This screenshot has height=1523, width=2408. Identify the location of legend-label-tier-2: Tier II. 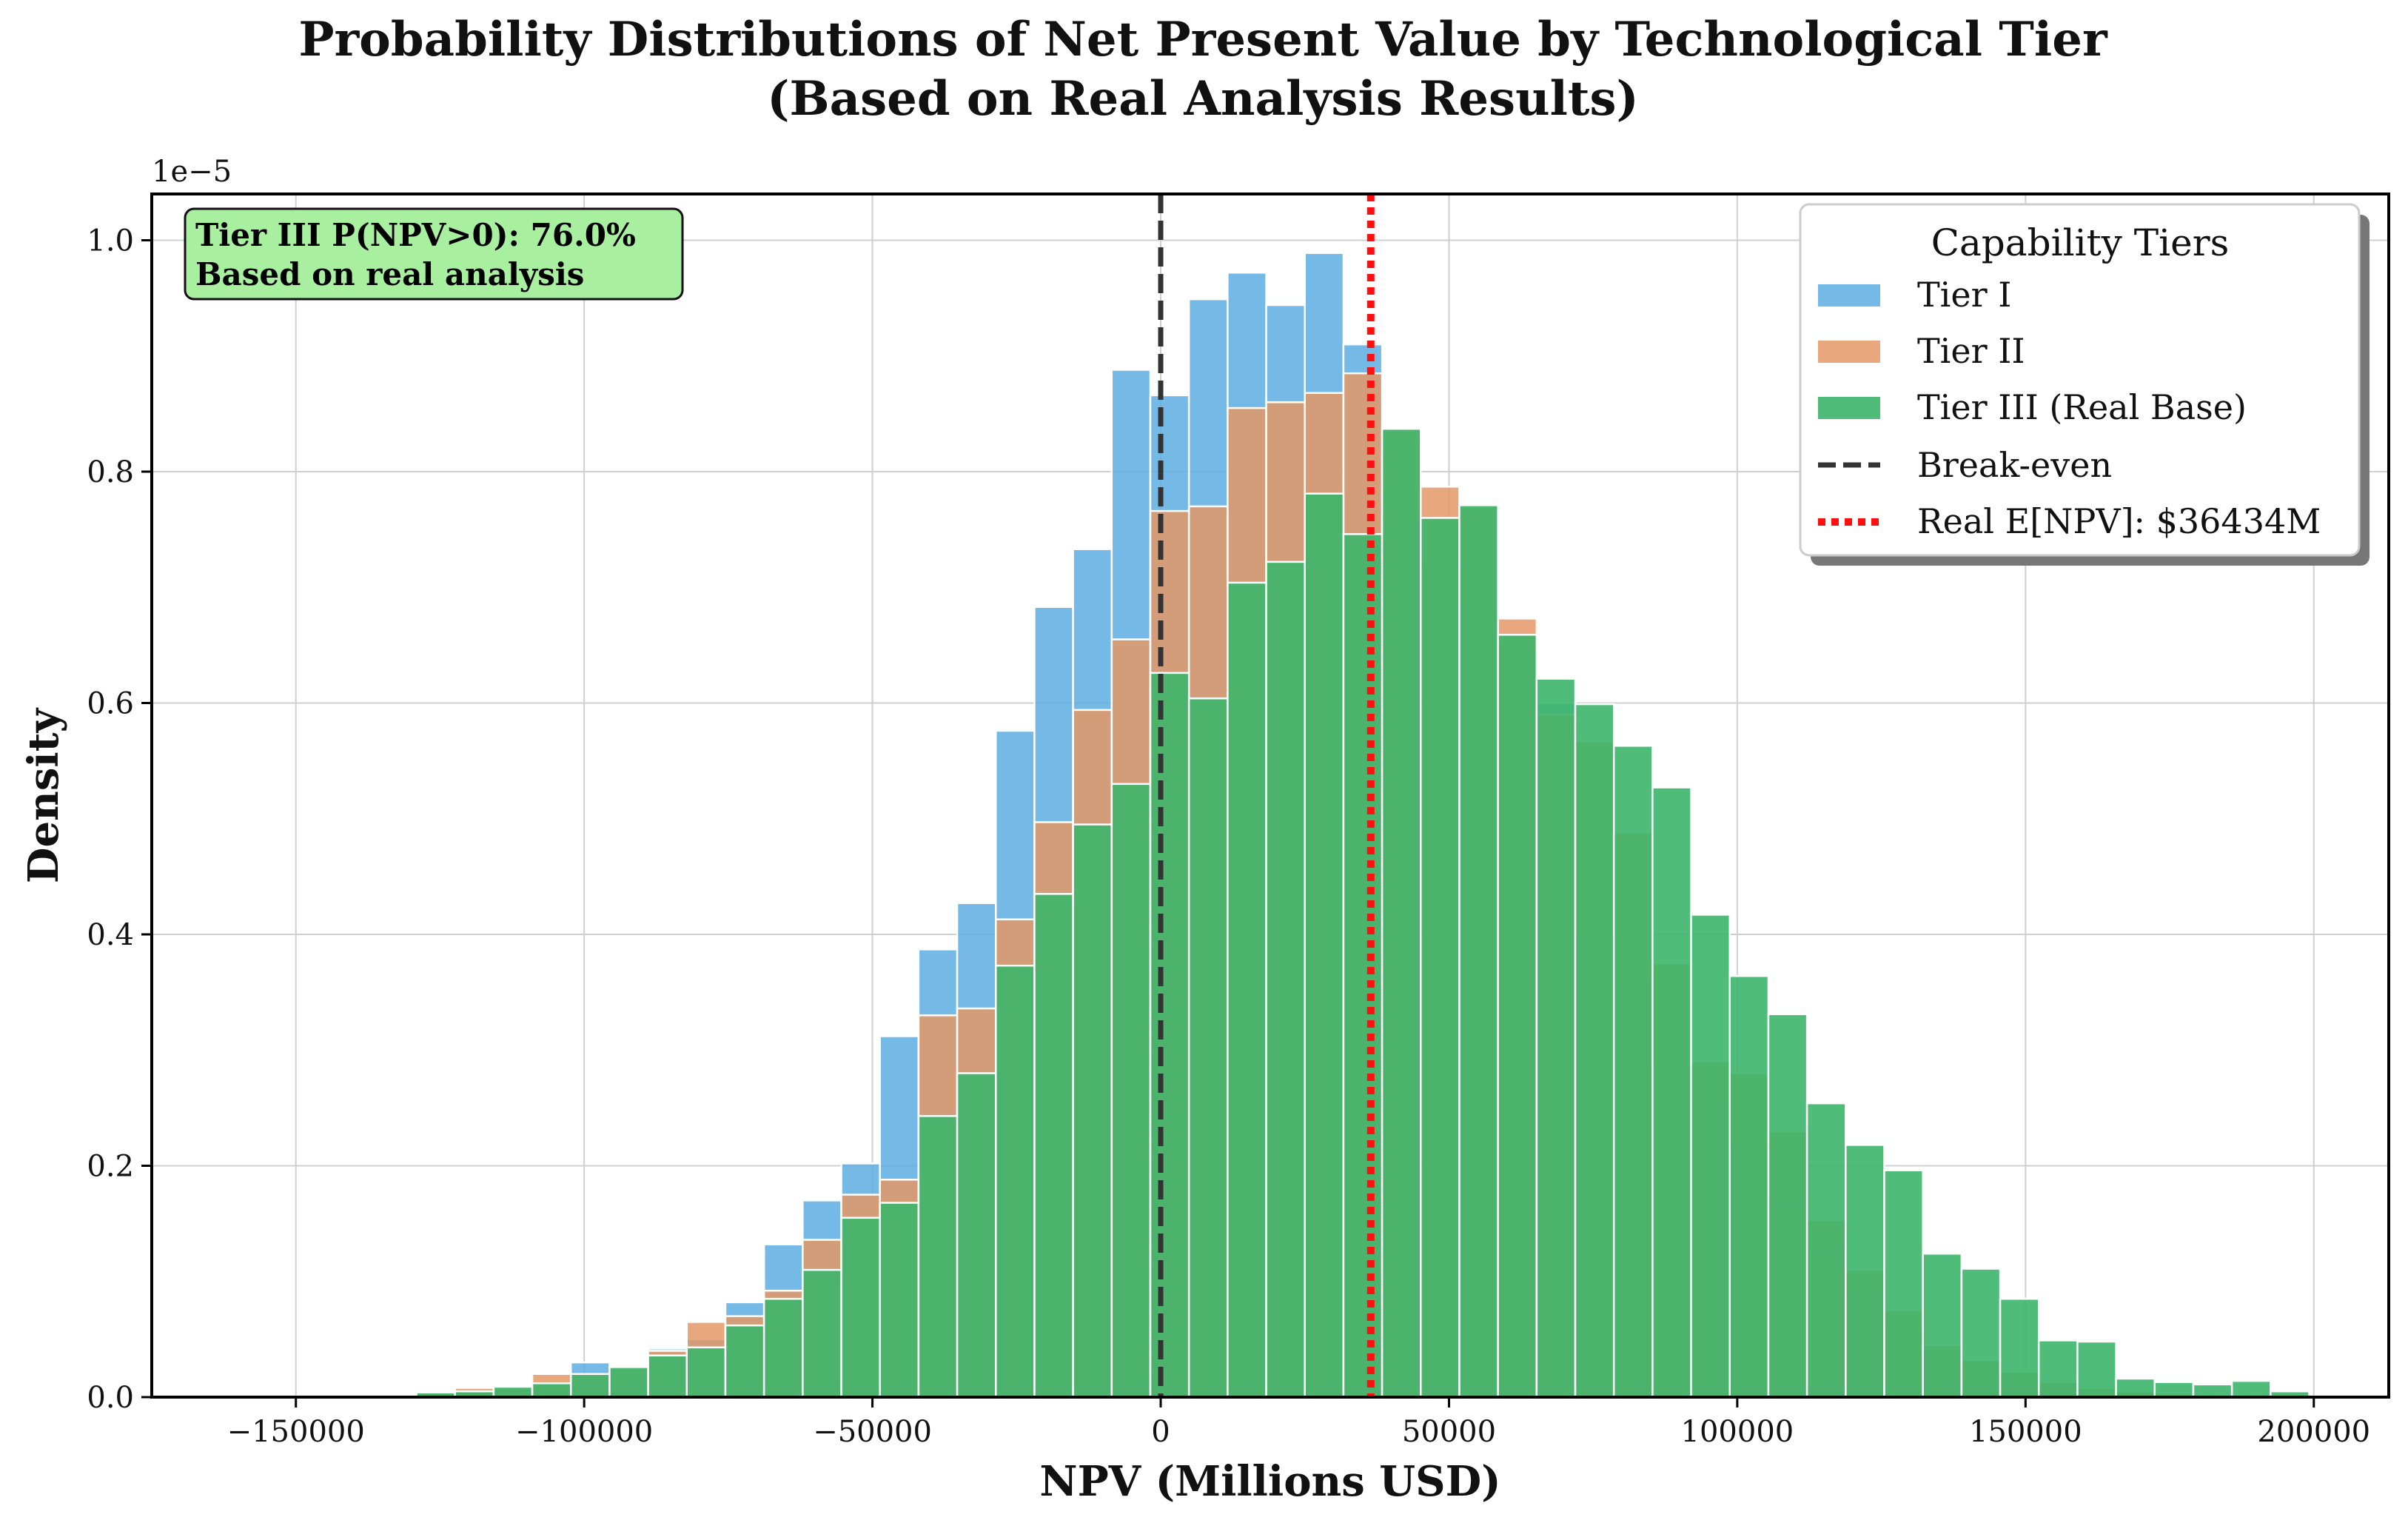
(1971, 351).